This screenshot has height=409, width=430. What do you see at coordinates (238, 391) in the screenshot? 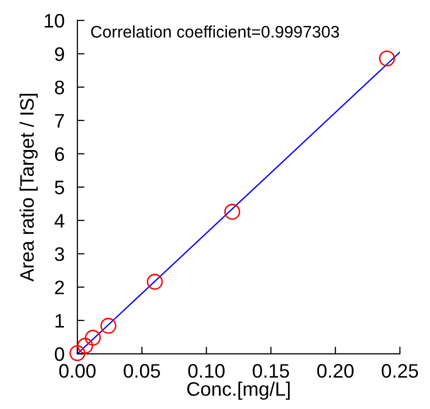
I see `x-axis-title: Conc.[mg/L]` at bounding box center [238, 391].